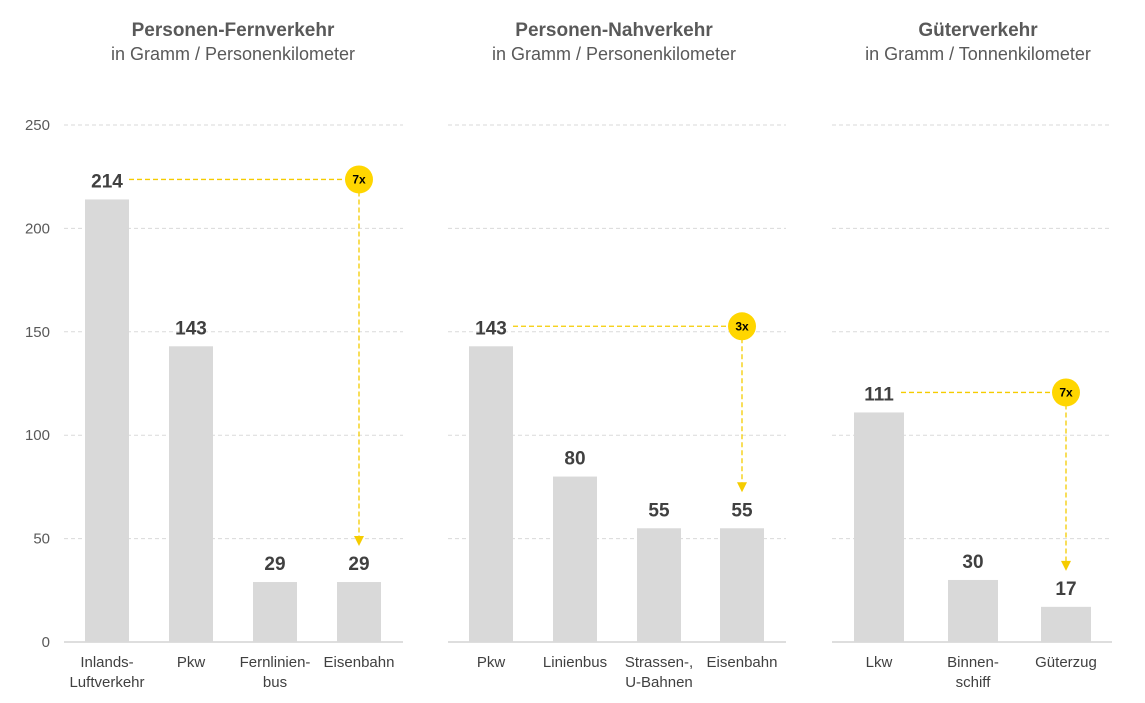 Image resolution: width=1145 pixels, height=703 pixels. Describe the element at coordinates (46, 642) in the screenshot. I see `y-tick-label: 0` at that location.